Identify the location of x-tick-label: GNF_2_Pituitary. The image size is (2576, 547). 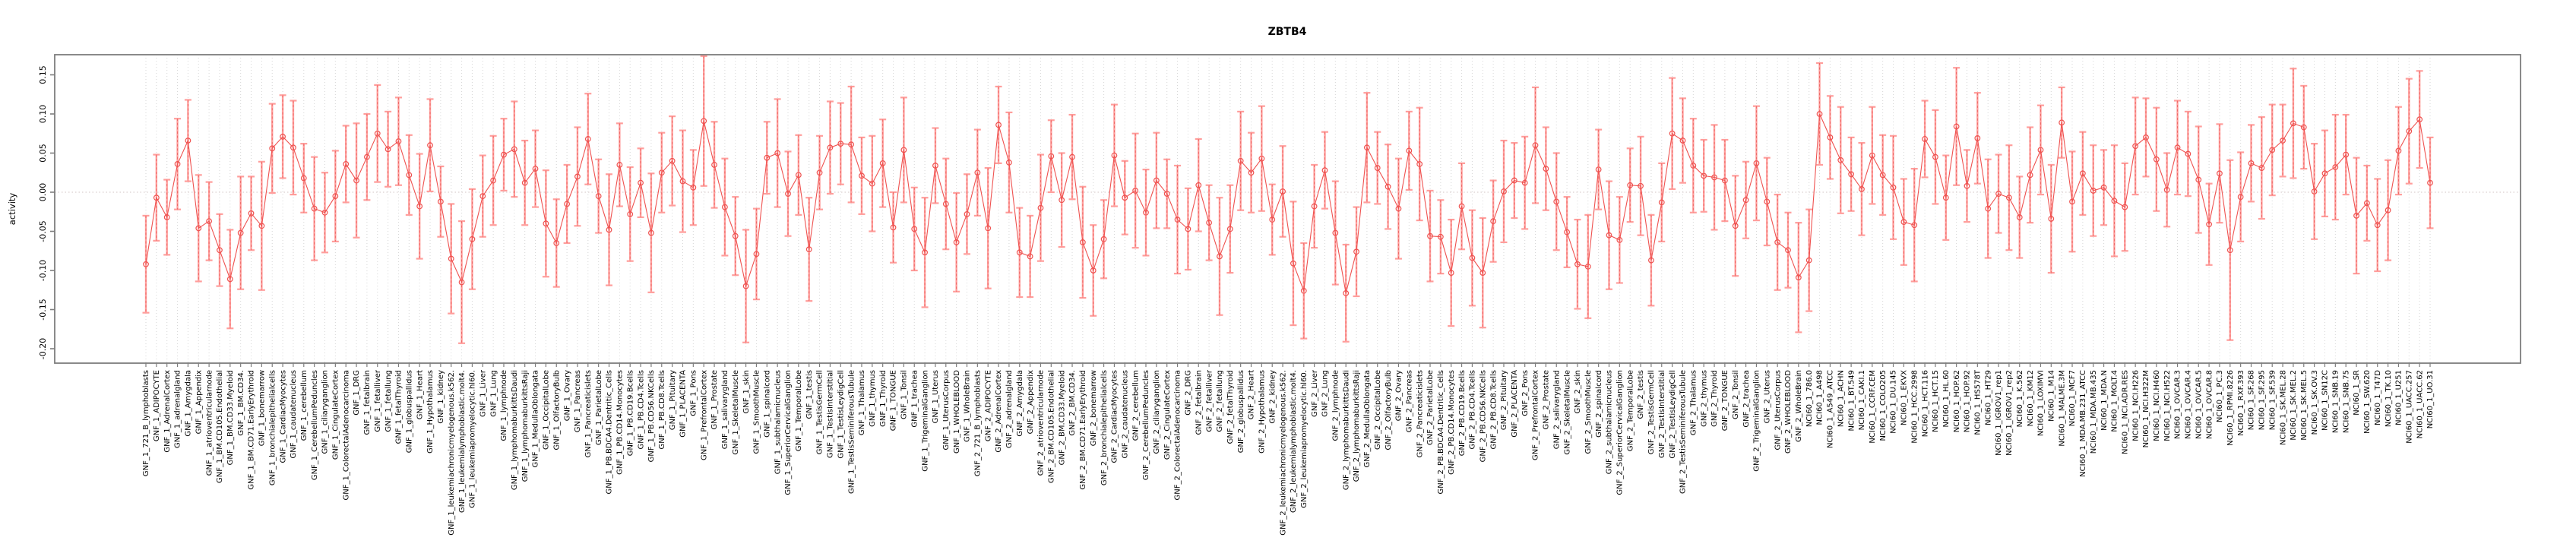
(1504, 400).